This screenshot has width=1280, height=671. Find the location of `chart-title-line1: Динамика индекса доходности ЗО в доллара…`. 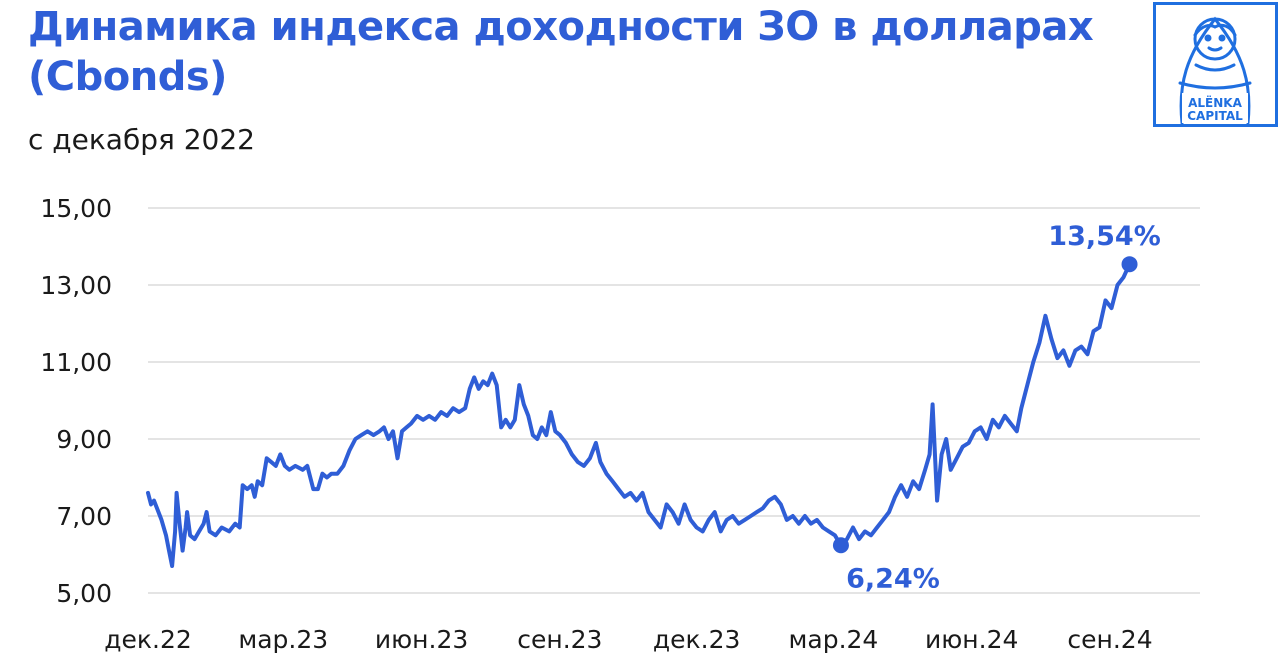

chart-title-line1: Динамика индекса доходности ЗО в доллара… is located at coordinates (561, 27).